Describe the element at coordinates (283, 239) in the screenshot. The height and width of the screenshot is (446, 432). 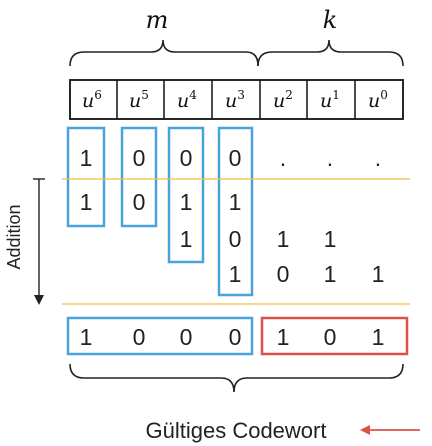
I see `row-2-cell-4: 1` at that location.